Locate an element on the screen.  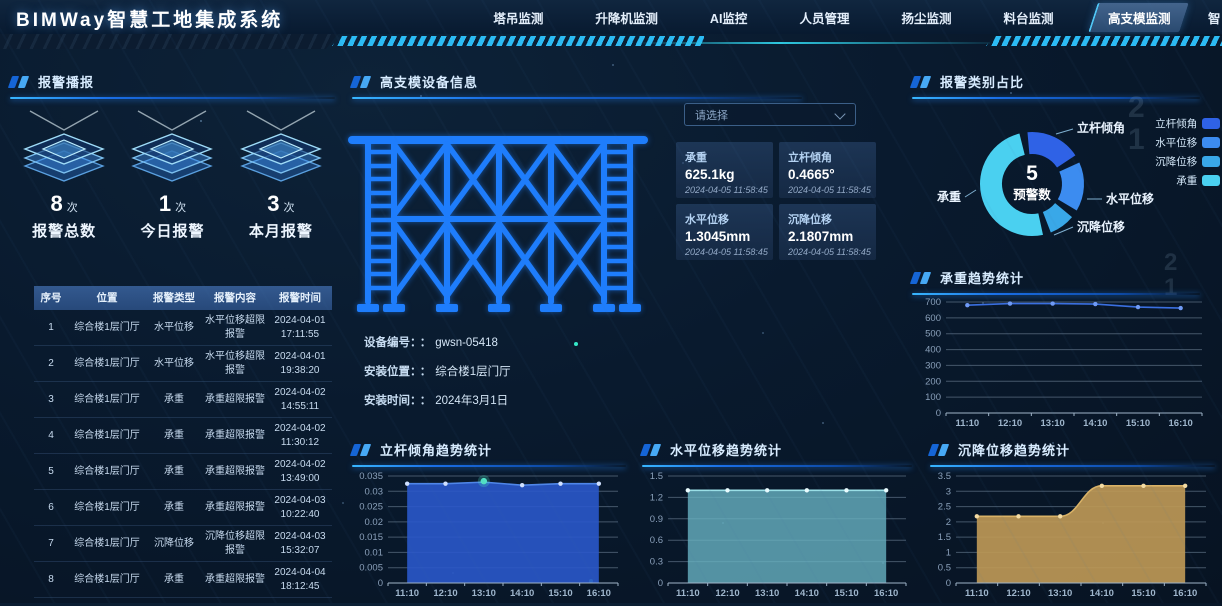
svg-text: 0.035 is located at coordinates (371, 476).